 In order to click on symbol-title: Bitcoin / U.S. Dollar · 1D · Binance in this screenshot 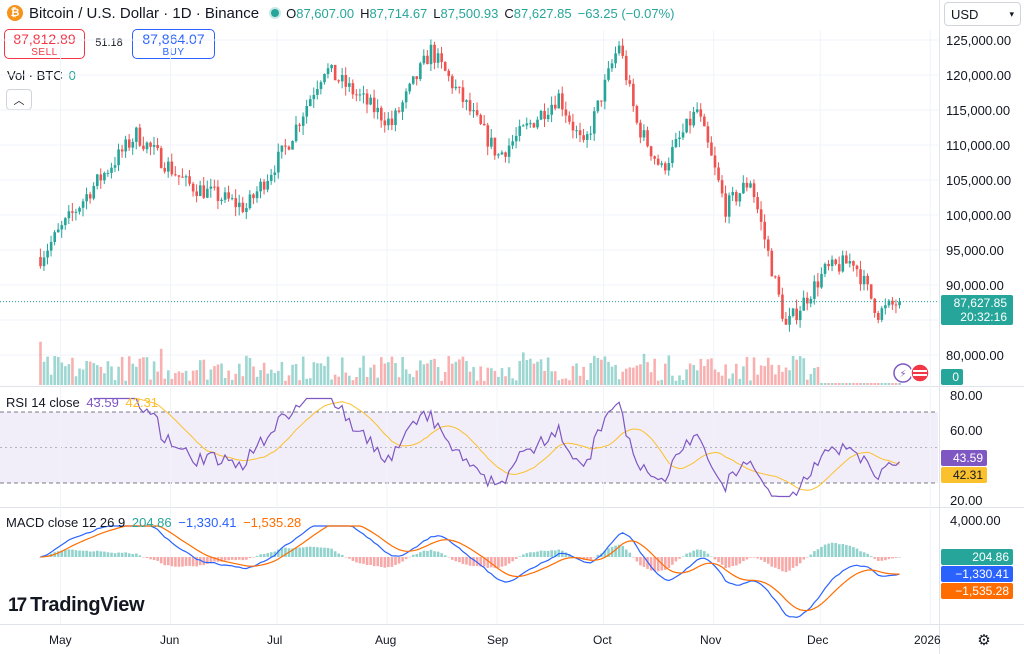, I will do `click(144, 13)`.